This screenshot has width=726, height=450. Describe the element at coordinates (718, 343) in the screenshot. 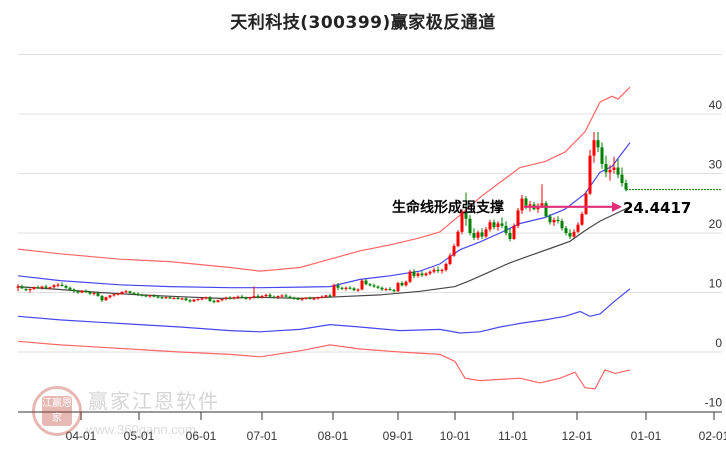

I see `y-tick-label: 0` at that location.